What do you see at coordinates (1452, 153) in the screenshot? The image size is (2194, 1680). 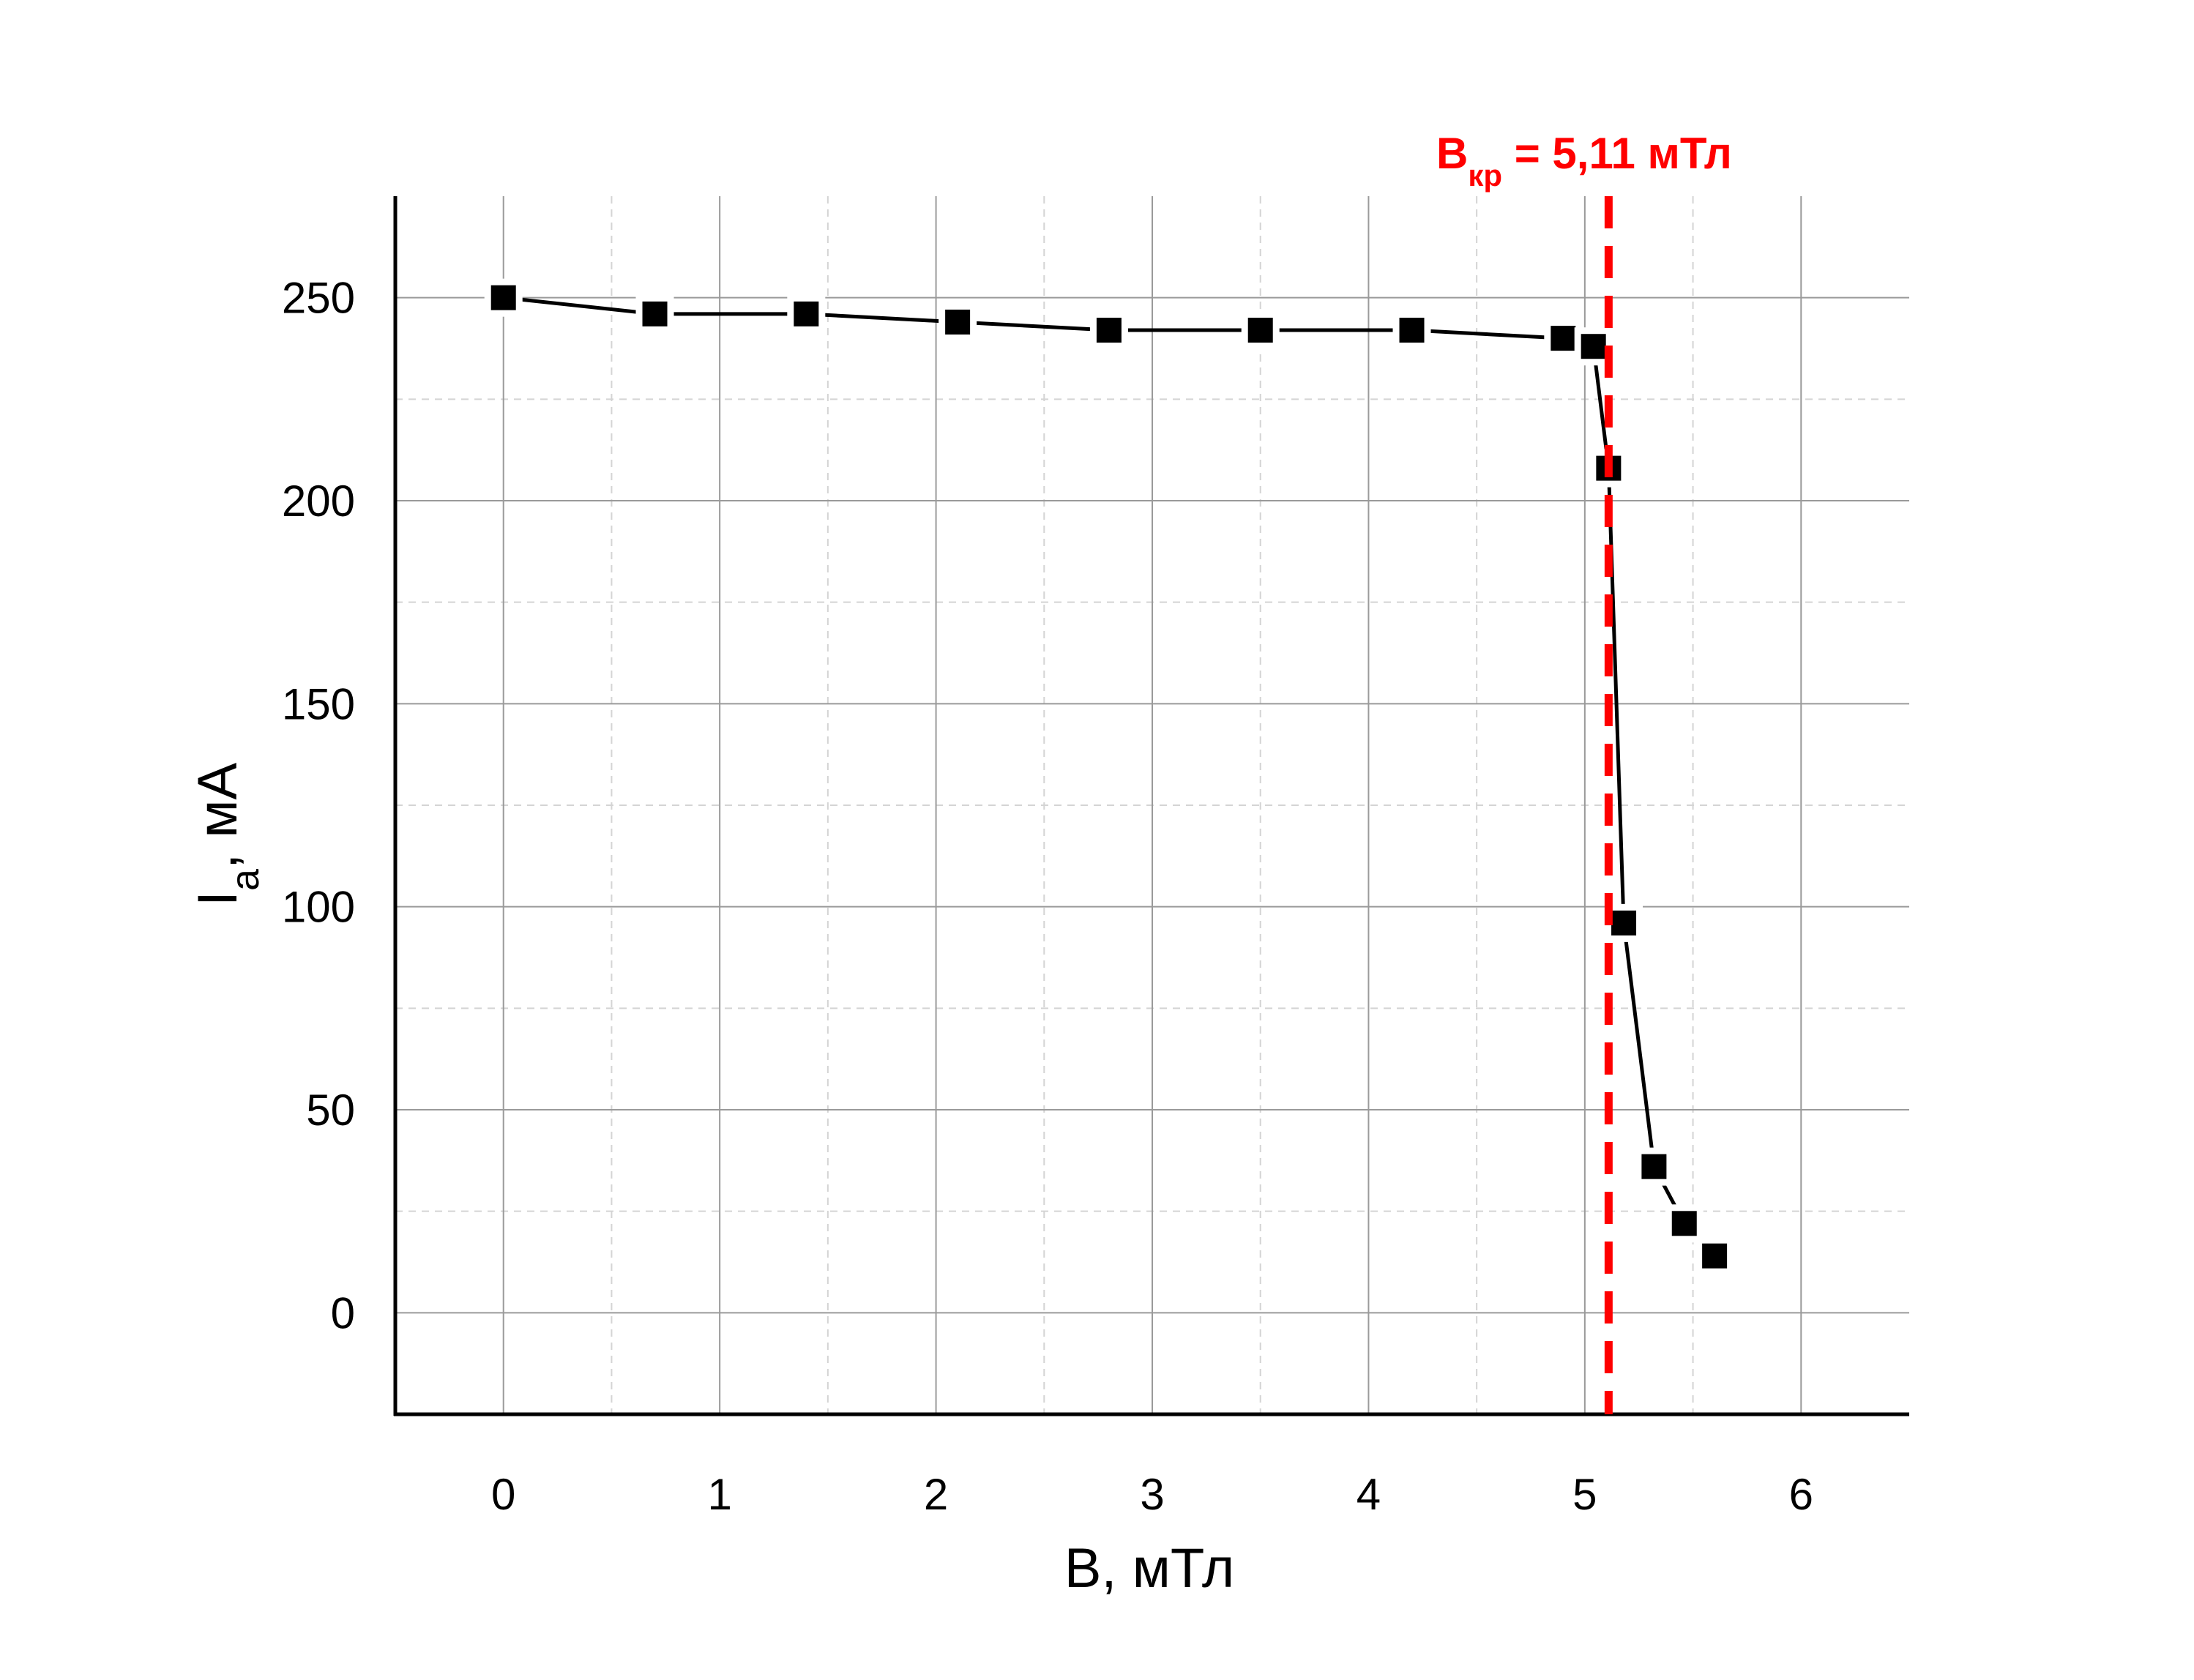 I see `critical-label-main: B` at bounding box center [1452, 153].